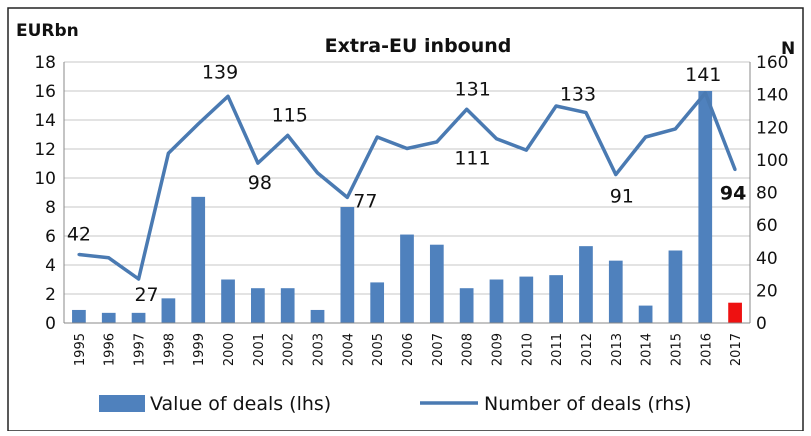 The image size is (811, 436). I want to click on data-label-2001: 98, so click(260, 183).